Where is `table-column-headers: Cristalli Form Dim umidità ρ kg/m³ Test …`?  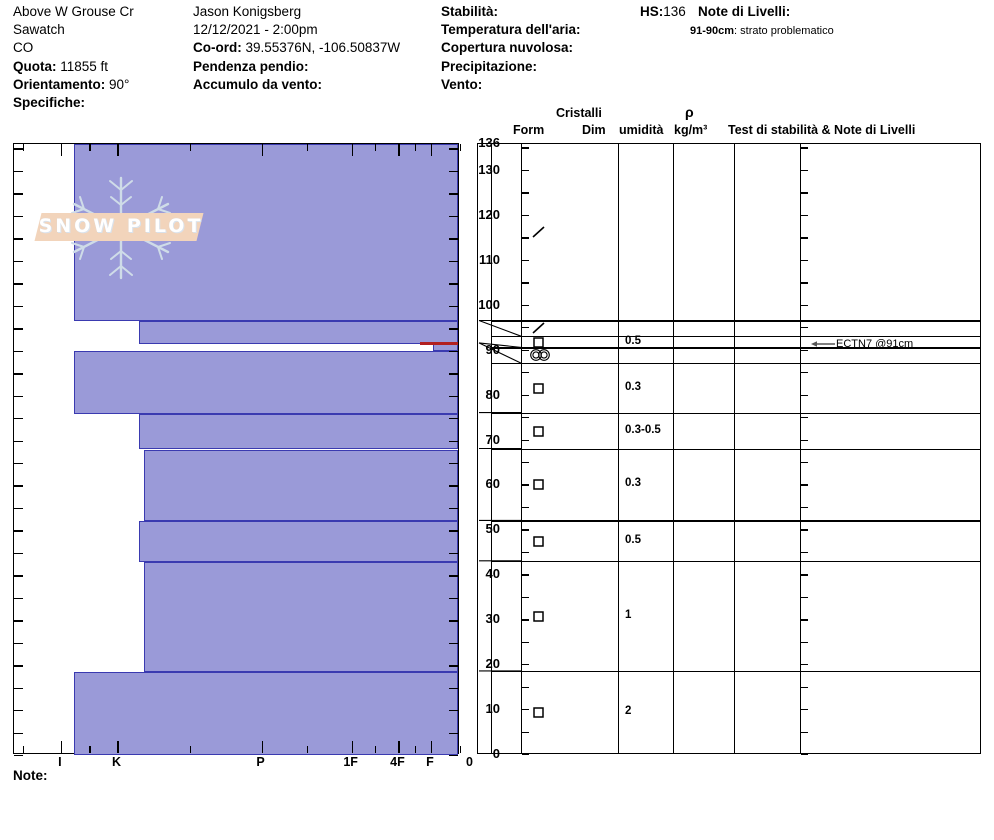
table-column-headers: Cristalli Form Dim umidità ρ kg/m³ Test … is located at coordinates (732, 123).